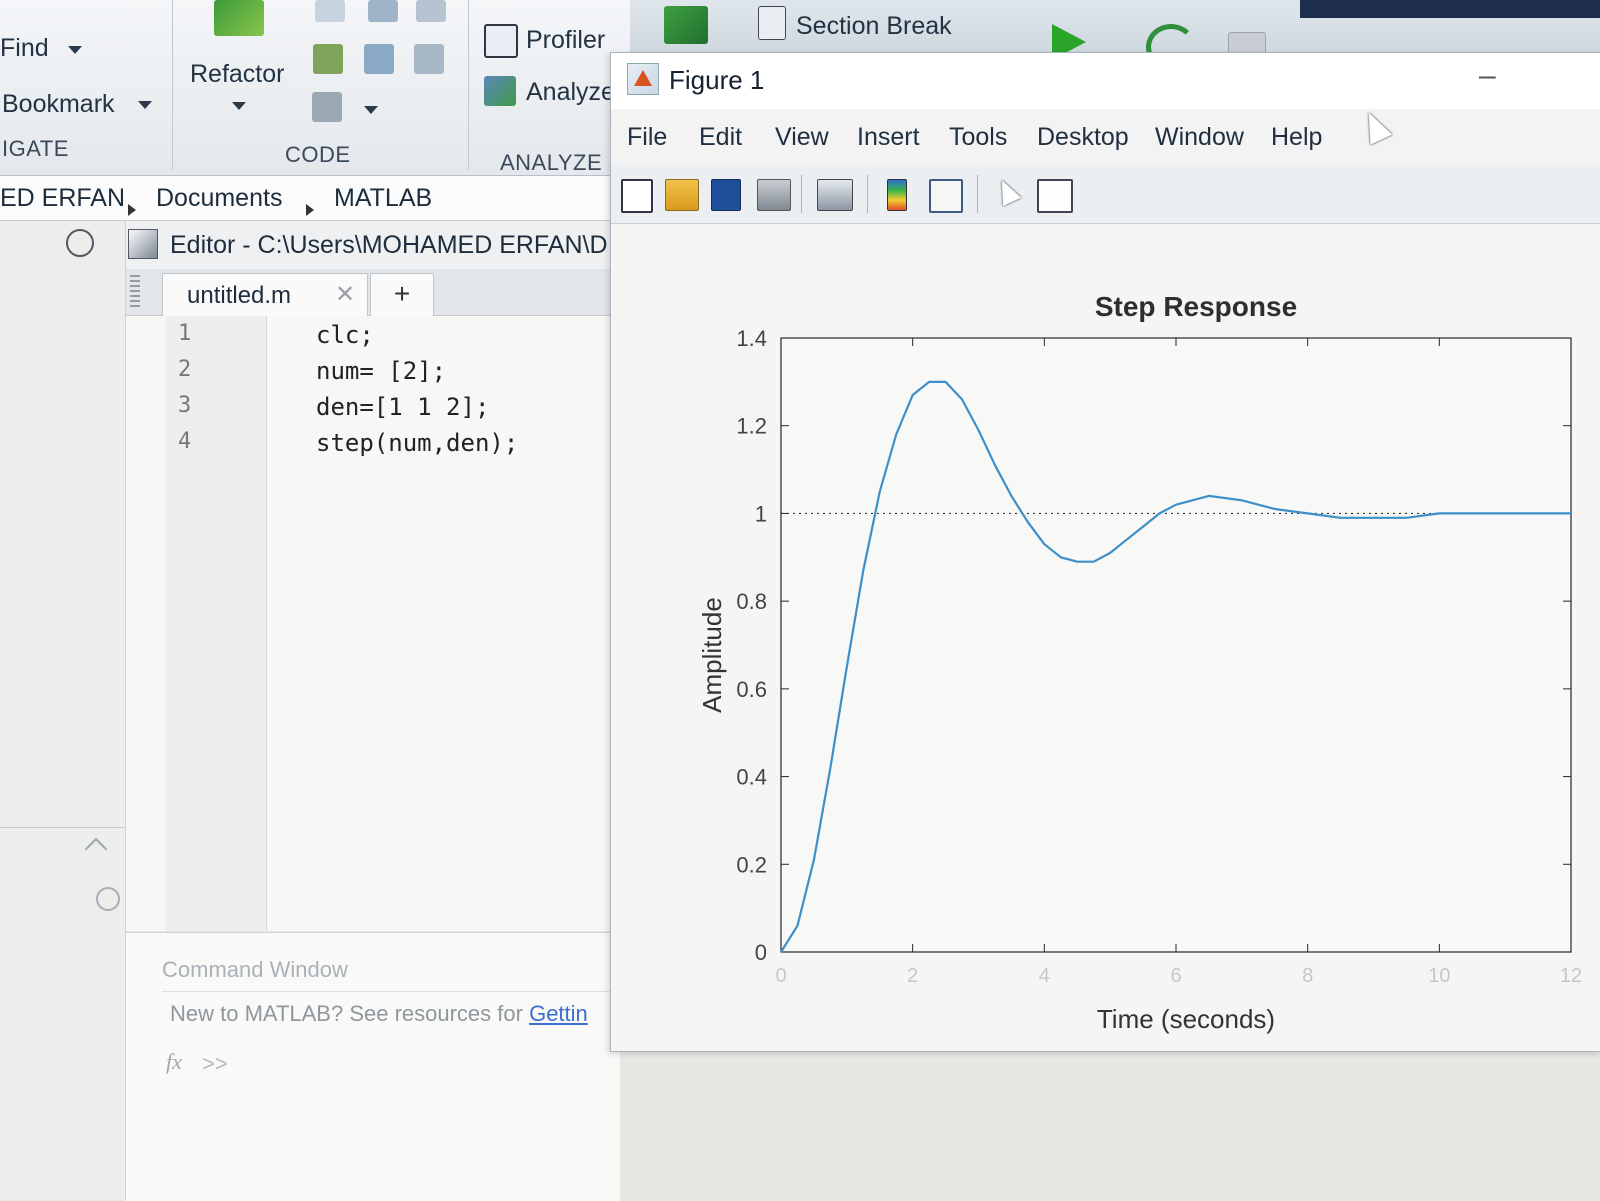  Describe the element at coordinates (310, 198) in the screenshot. I see `current-folder-breadcrumb: ED ERFAN Documents MATLAB` at that location.